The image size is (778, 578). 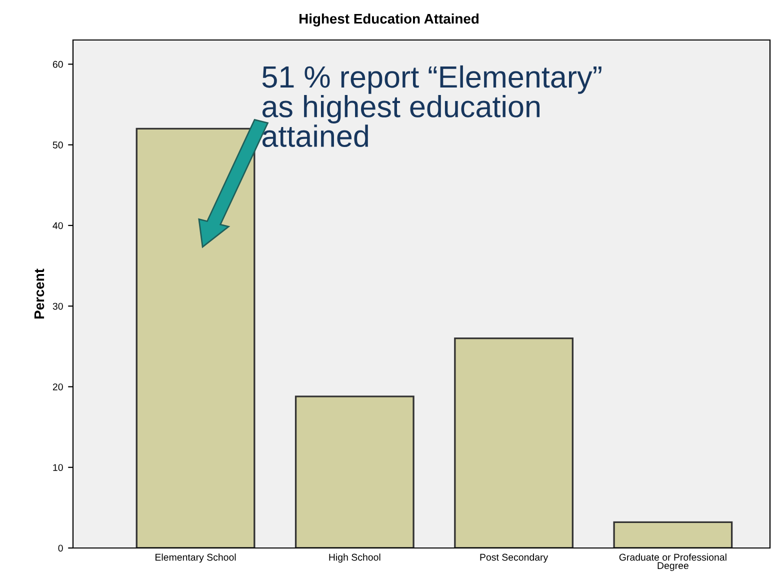 I want to click on y-tick-label: 0, so click(x=60, y=548).